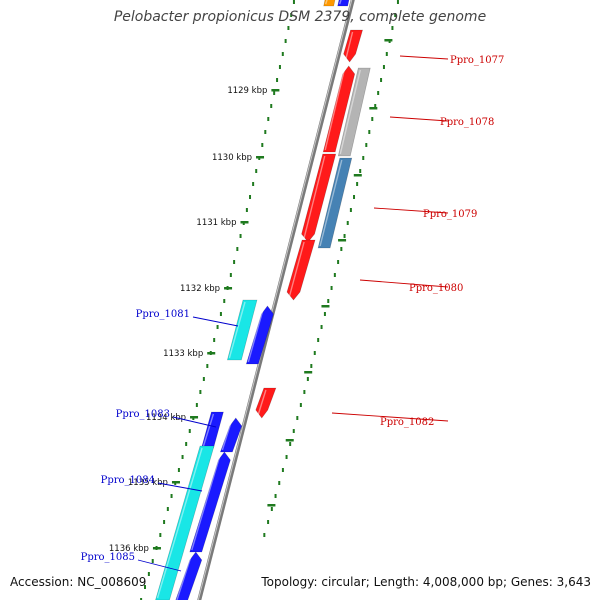  What do you see at coordinates (143, 414) in the screenshot?
I see `gene-label-forward: Ppro_1083` at bounding box center [143, 414].